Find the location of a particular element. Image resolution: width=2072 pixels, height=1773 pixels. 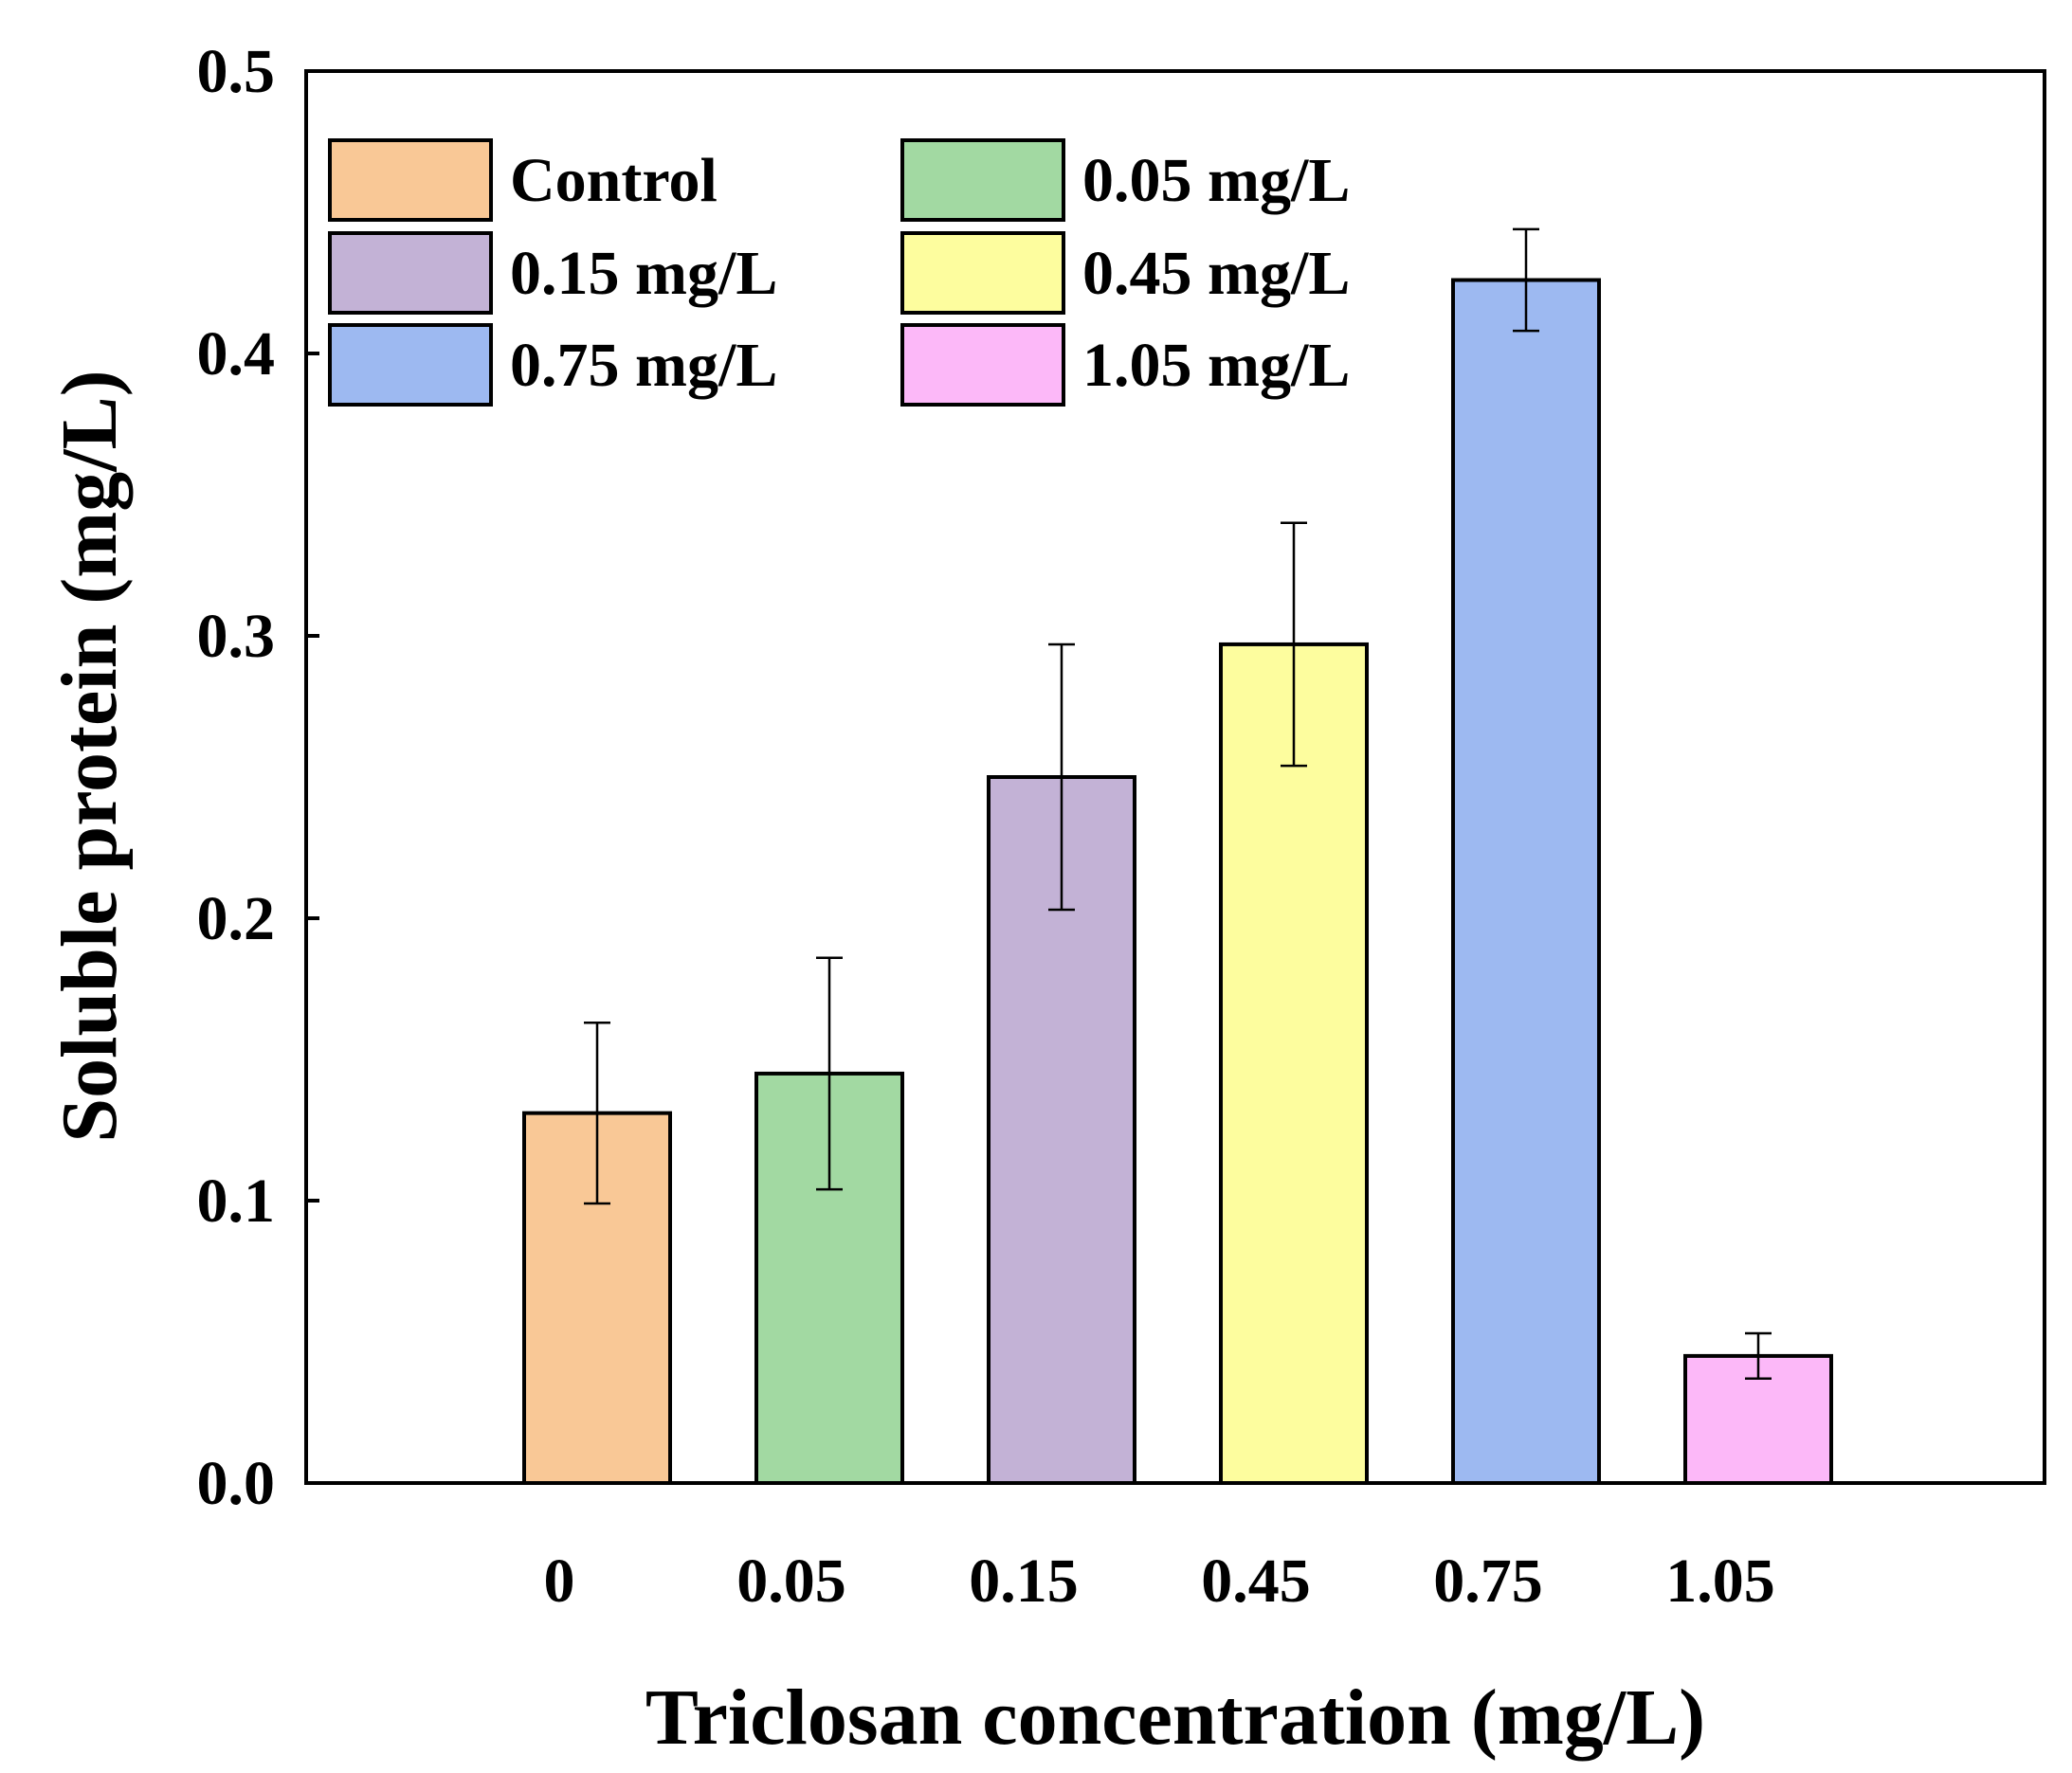

x-axis-title: Triclosan concentration (mg/L) is located at coordinates (1175, 1717).